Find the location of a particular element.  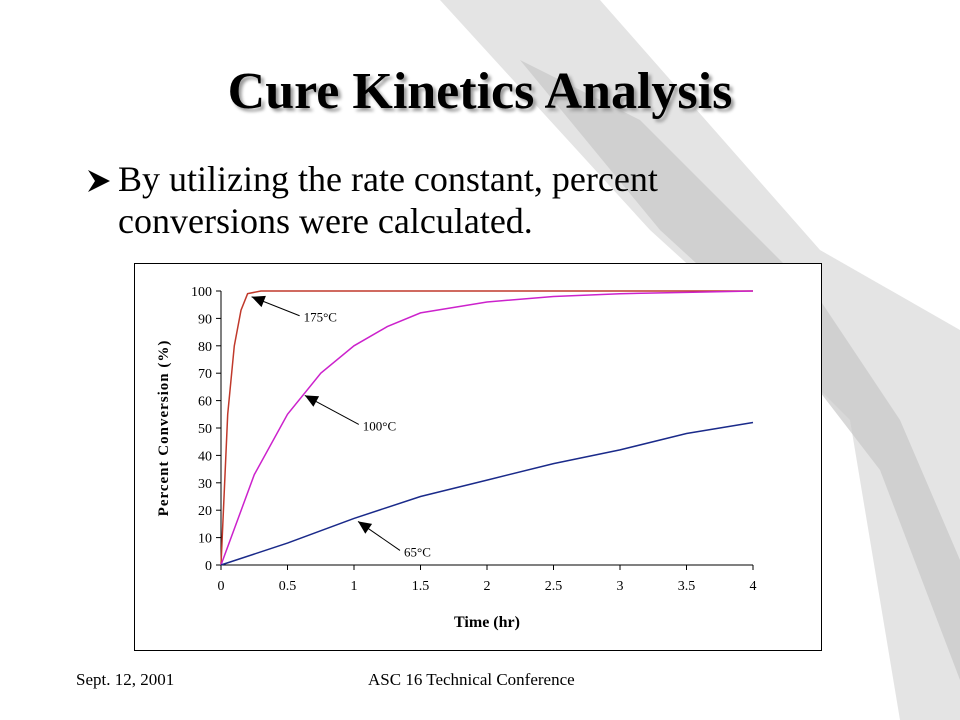

y-tick-label: 50 is located at coordinates (205, 429).